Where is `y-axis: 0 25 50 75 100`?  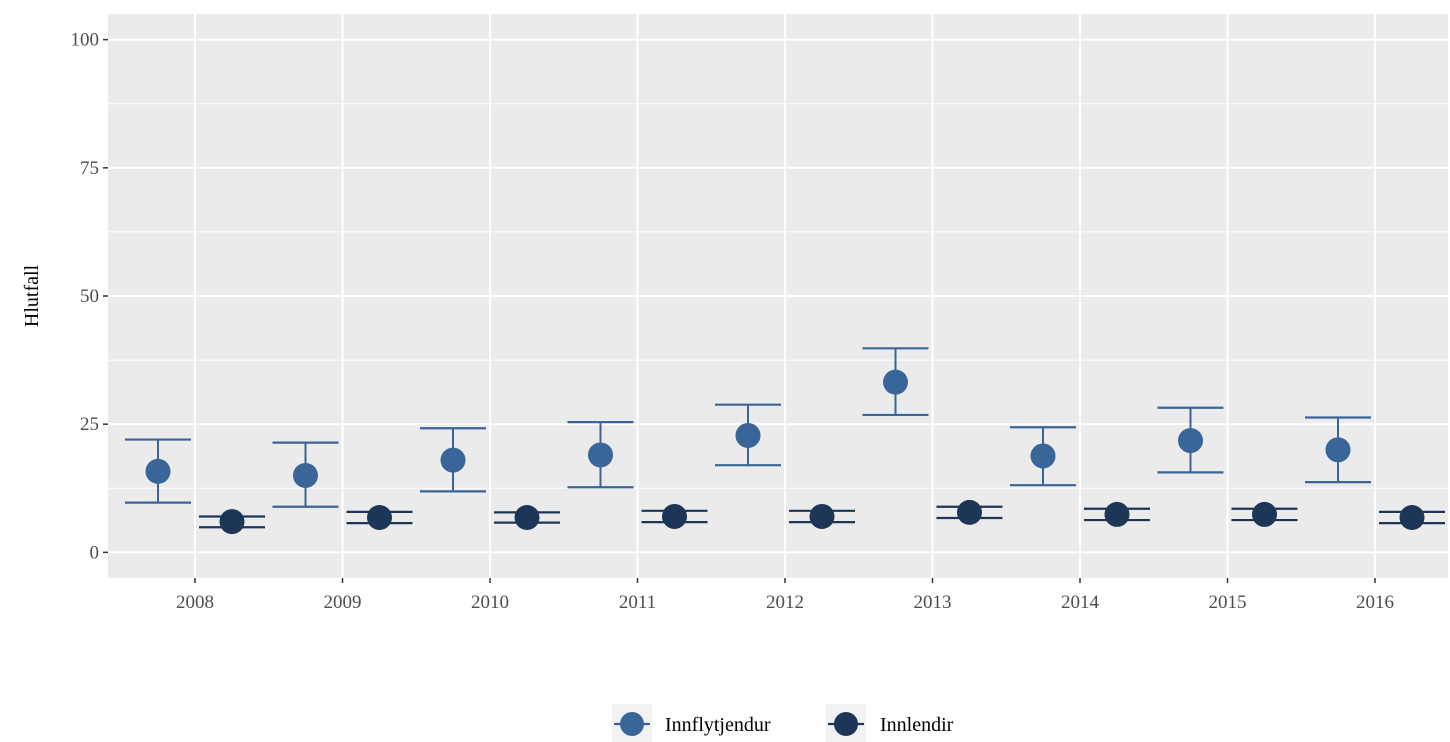 y-axis: 0 25 50 75 100 is located at coordinates (89, 296).